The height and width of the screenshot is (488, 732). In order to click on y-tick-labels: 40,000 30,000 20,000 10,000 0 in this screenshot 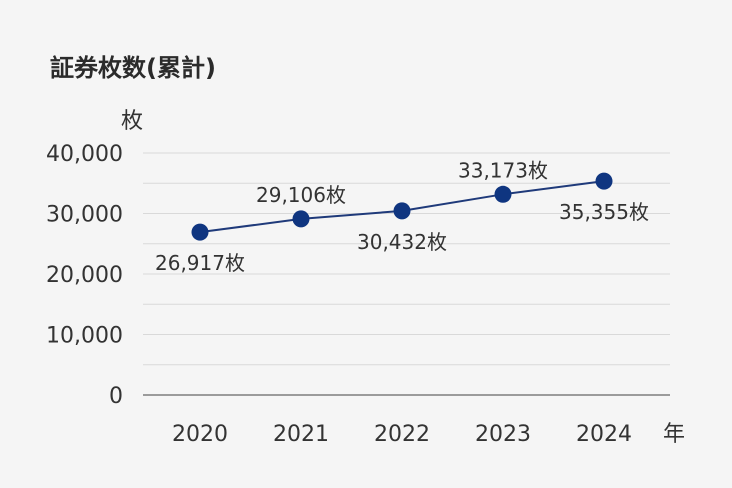, I will do `click(84, 275)`.